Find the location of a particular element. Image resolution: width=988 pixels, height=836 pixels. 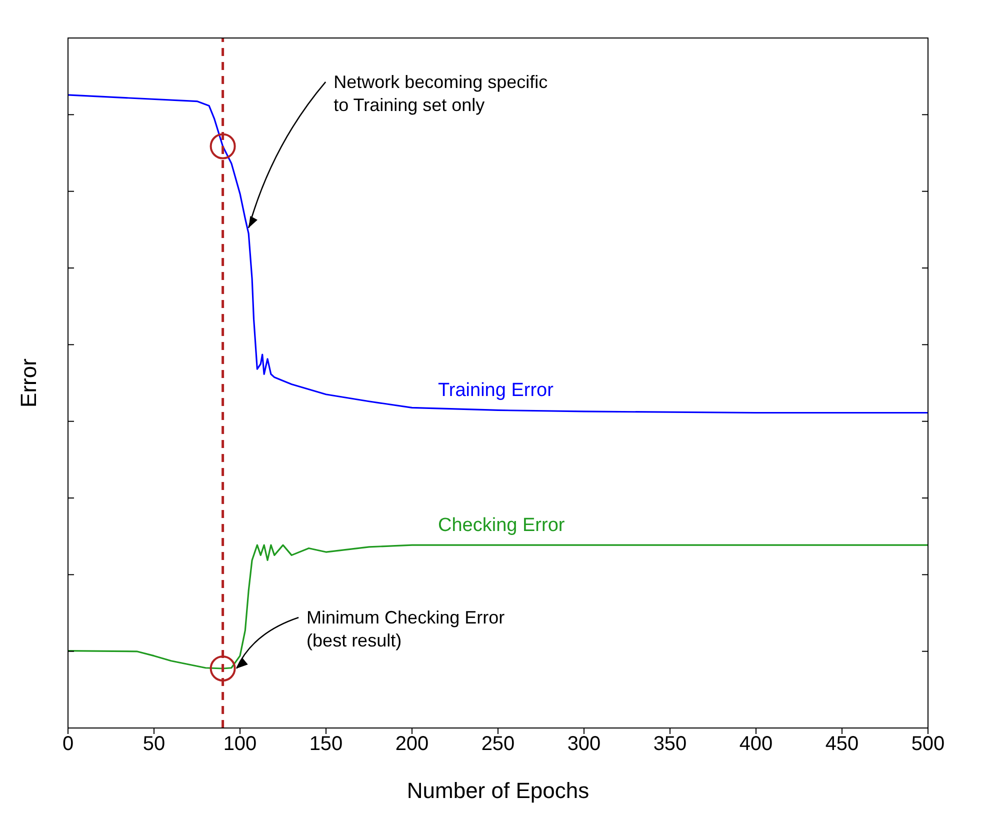

x-tick-label: 100 is located at coordinates (240, 744).